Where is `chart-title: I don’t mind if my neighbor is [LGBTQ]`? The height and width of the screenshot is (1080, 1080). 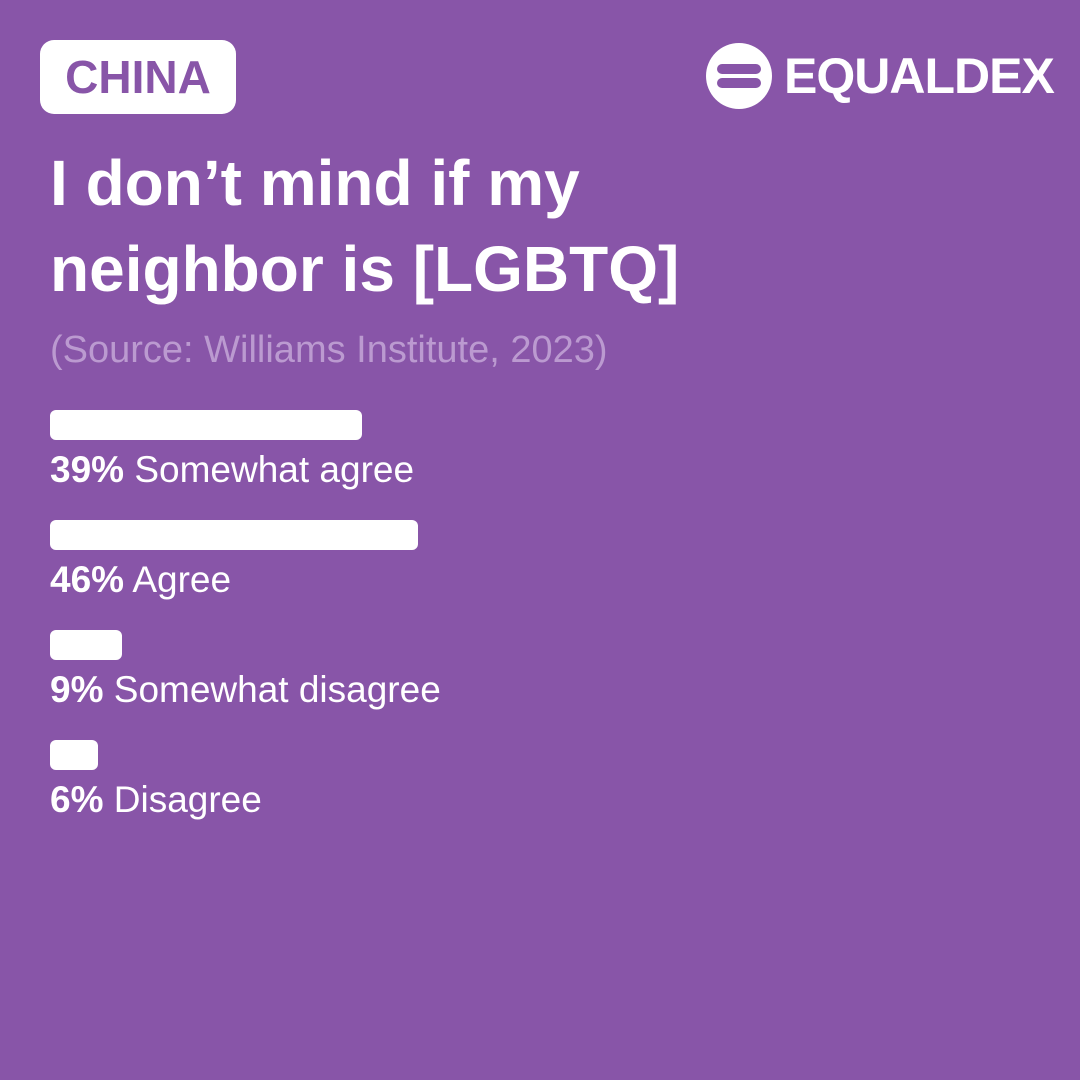 chart-title: I don’t mind if my neighbor is [LGBTQ] is located at coordinates (365, 226).